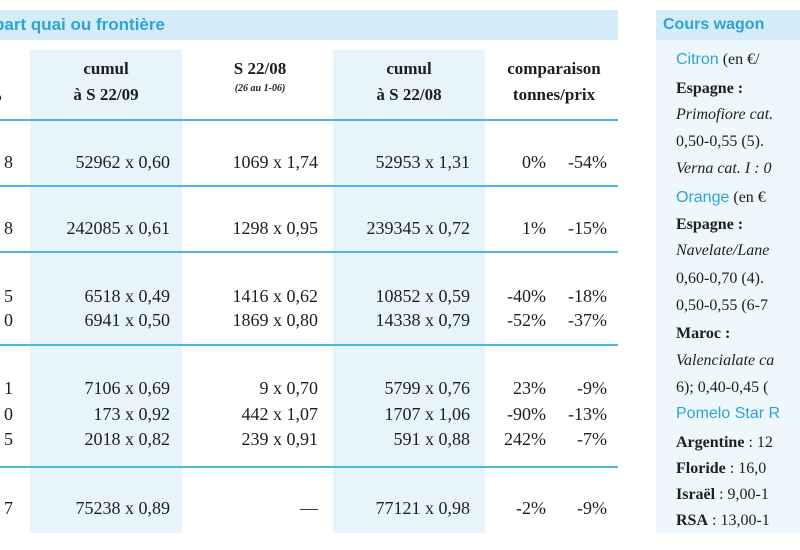 This screenshot has height=550, width=800. Describe the element at coordinates (127, 296) in the screenshot. I see `cumul-2209-value: 6518 x 0,49` at that location.